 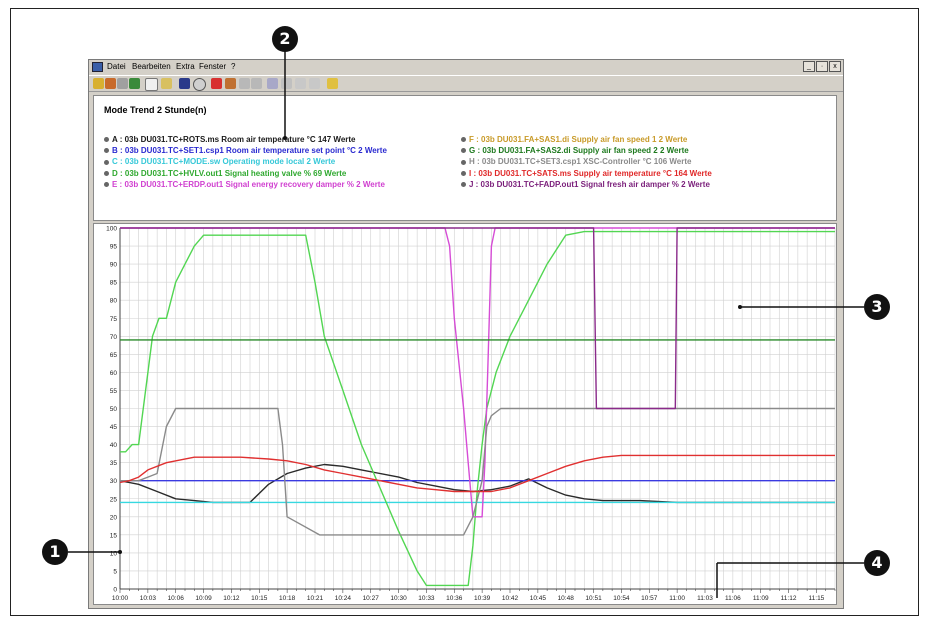 I want to click on y-tick-label: 45, so click(x=114, y=427).